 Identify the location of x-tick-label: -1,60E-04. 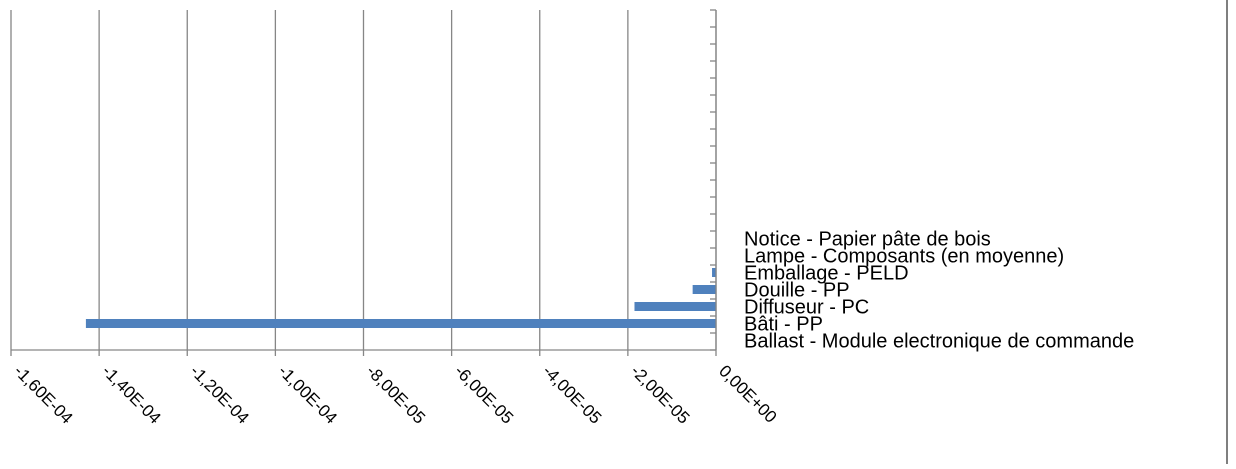
(43, 394).